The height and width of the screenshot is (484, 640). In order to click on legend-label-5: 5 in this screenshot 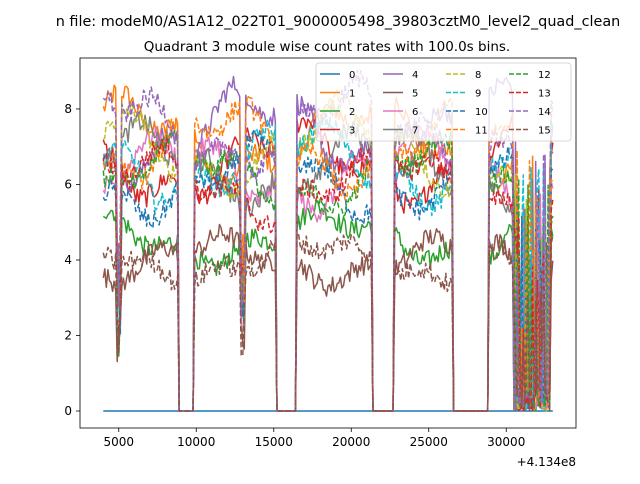, I will do `click(415, 94)`.